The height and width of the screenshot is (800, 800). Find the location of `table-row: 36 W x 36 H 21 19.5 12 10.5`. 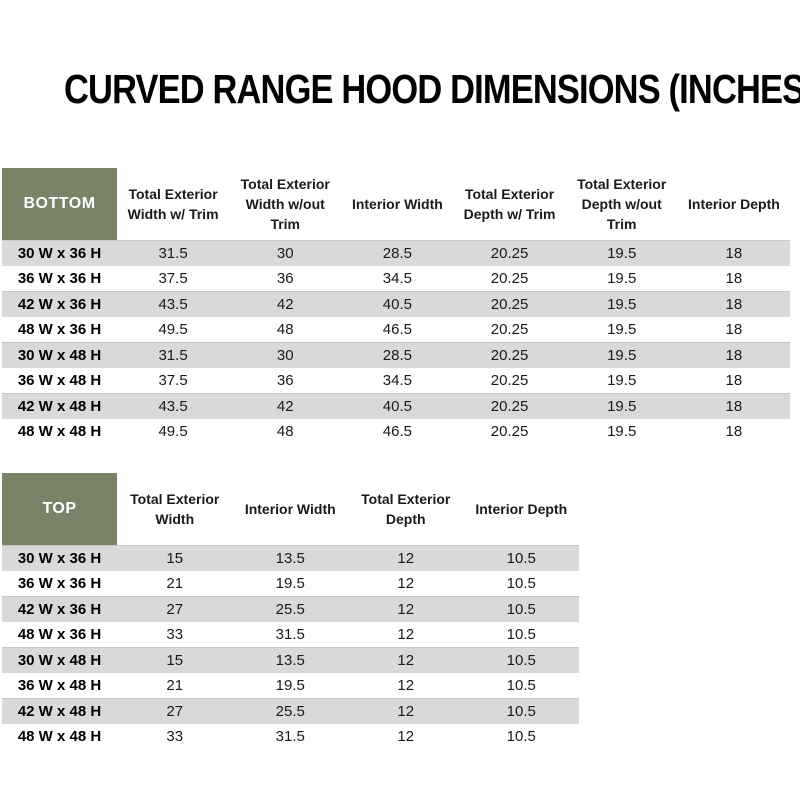

table-row: 36 W x 36 H 21 19.5 12 10.5 is located at coordinates (290, 584).